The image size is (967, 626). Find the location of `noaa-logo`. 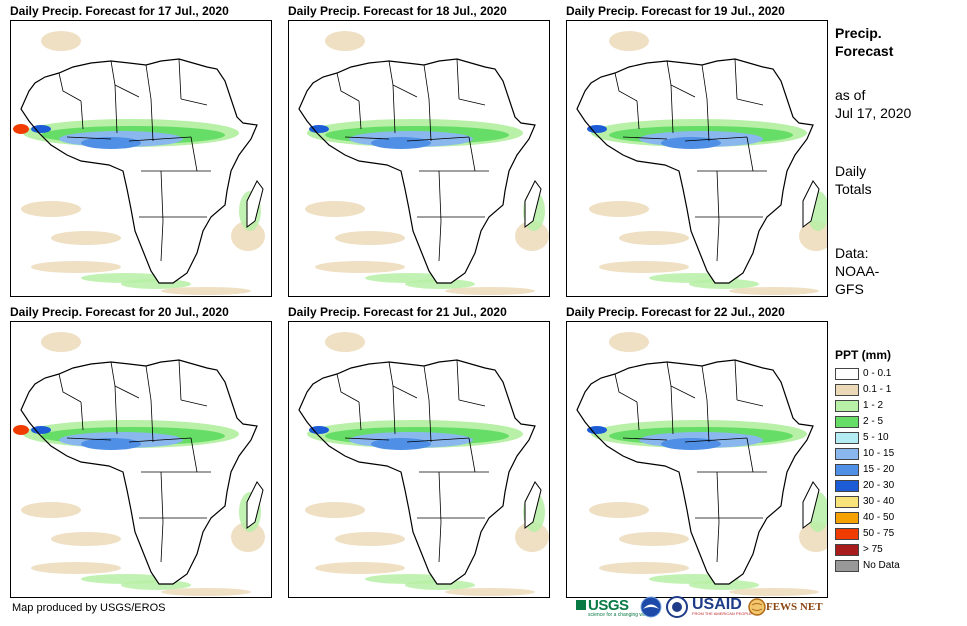

noaa-logo is located at coordinates (651, 609).